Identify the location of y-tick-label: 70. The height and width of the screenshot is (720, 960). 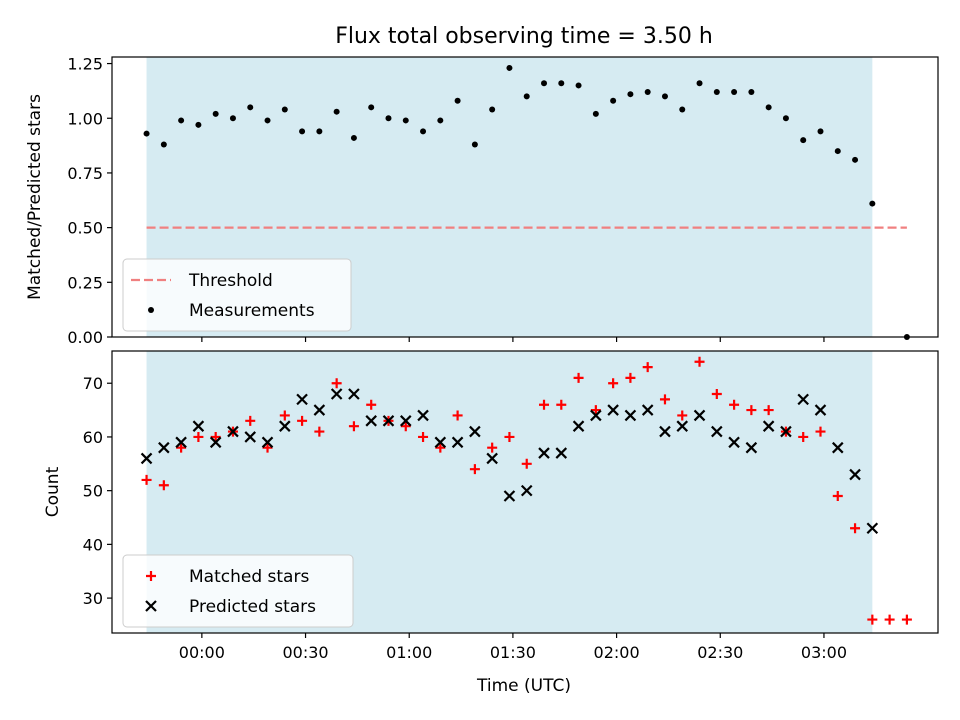
(93, 383).